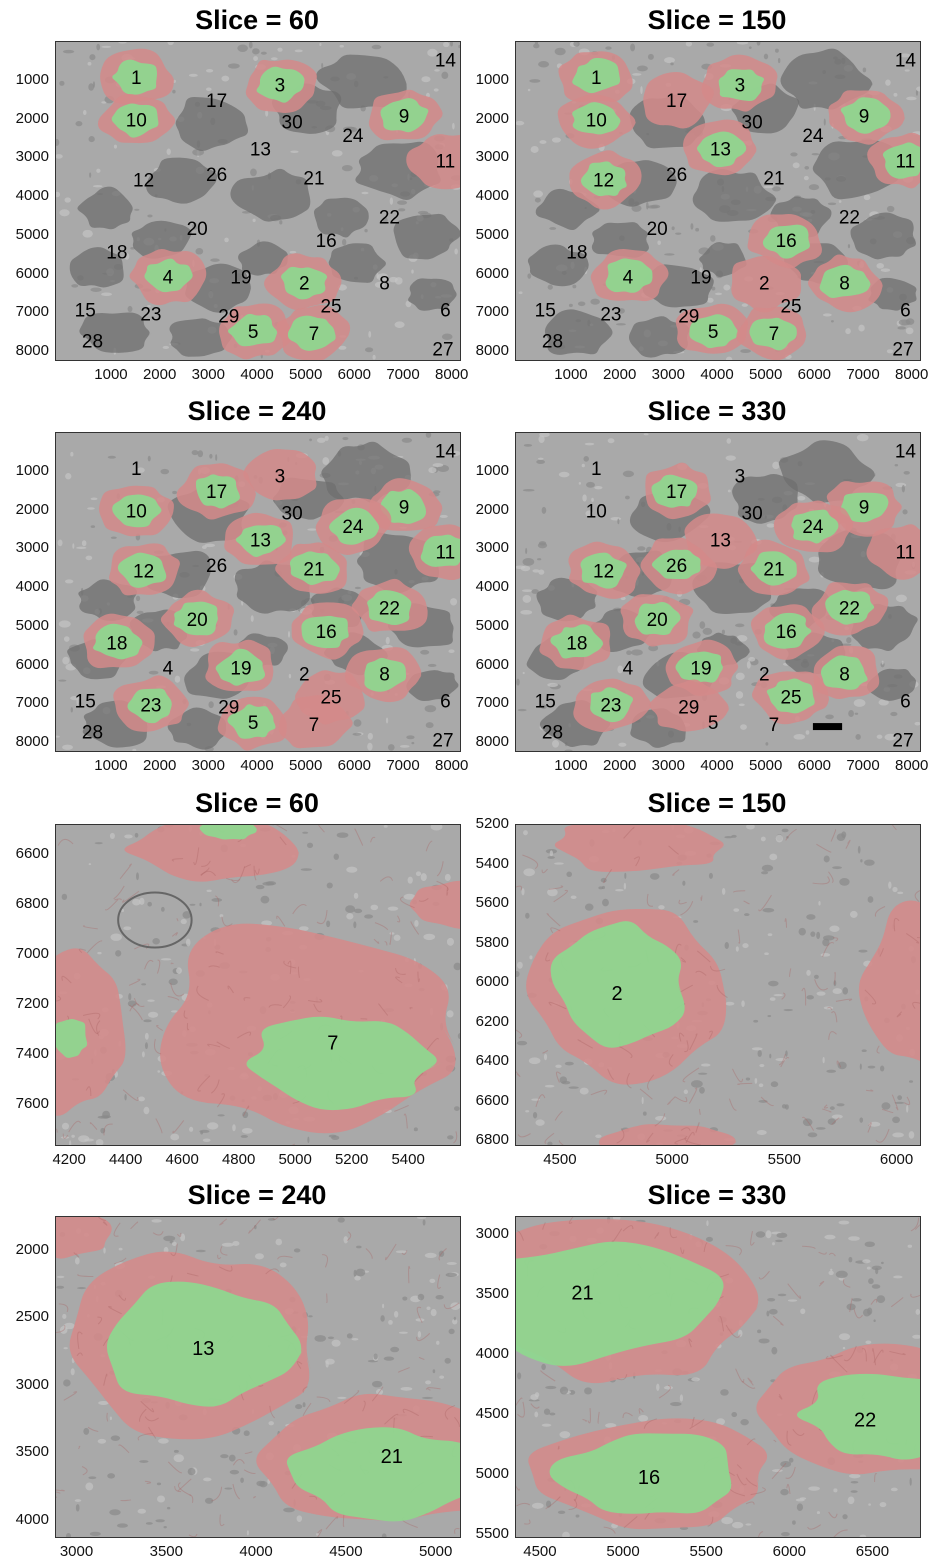 Image resolution: width=934 pixels, height=1562 pixels. Describe the element at coordinates (906, 60) in the screenshot. I see `cell-label: 14` at that location.